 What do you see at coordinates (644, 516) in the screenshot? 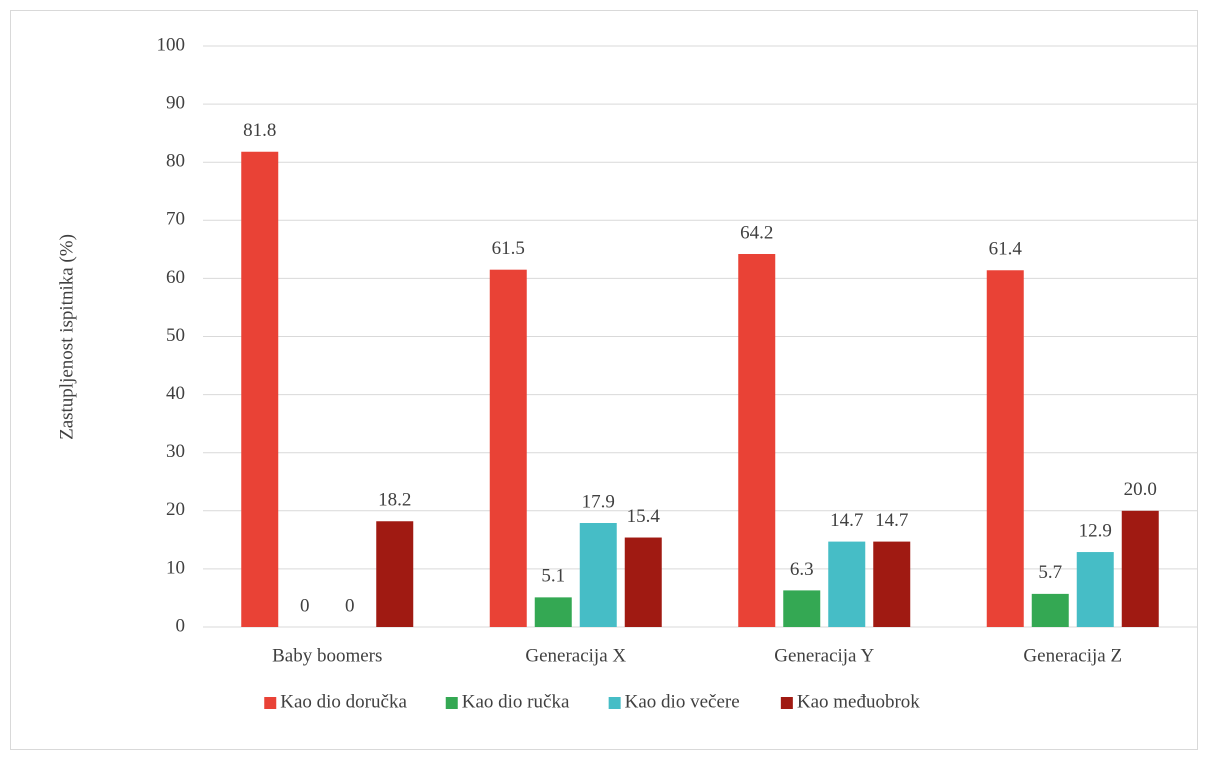
I see `data-label: 15.4` at bounding box center [644, 516].